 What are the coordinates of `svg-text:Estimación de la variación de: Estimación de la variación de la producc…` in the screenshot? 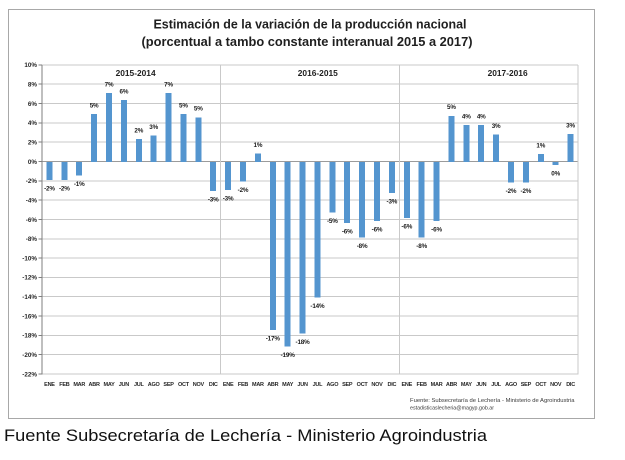 It's located at (310, 24).